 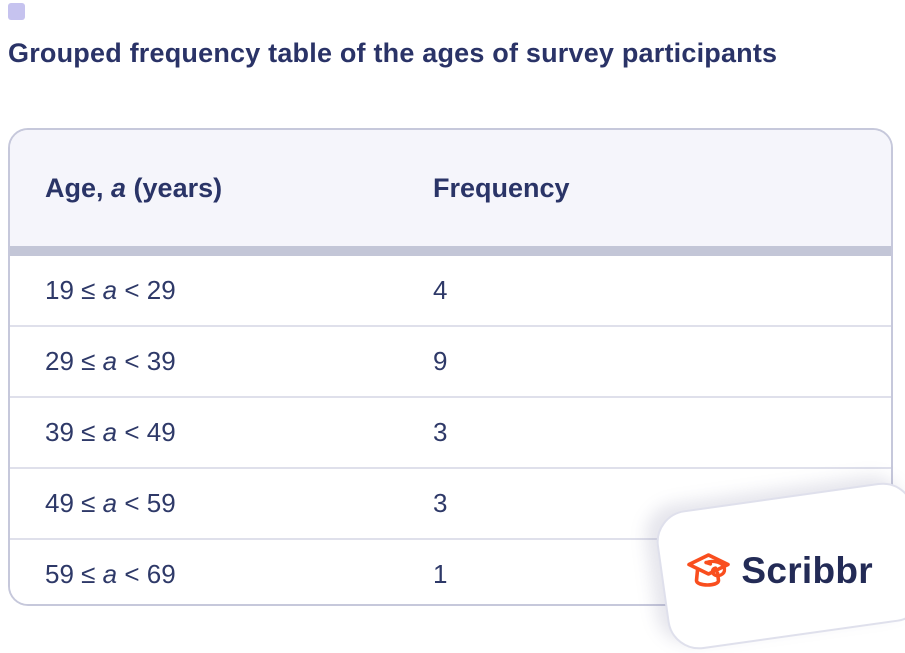 What do you see at coordinates (74, 503) in the screenshot?
I see `range-prefix: 49 ≤` at bounding box center [74, 503].